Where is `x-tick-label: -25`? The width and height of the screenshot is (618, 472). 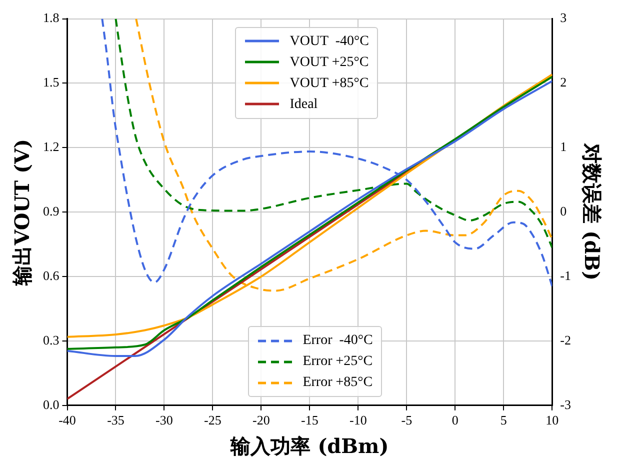 x-tick-label: -25 is located at coordinates (213, 420).